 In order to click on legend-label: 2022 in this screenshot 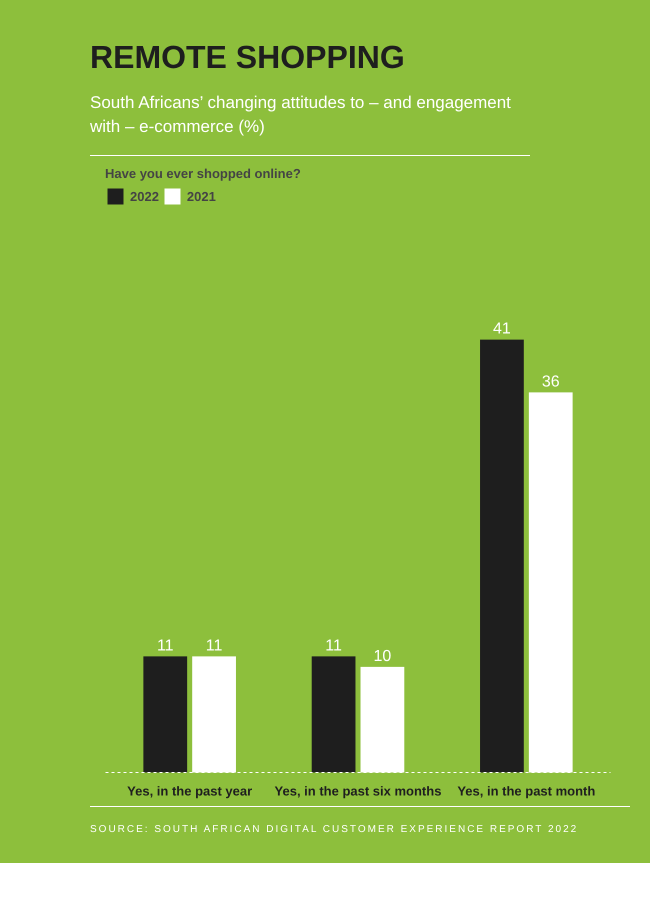, I will do `click(144, 196)`.